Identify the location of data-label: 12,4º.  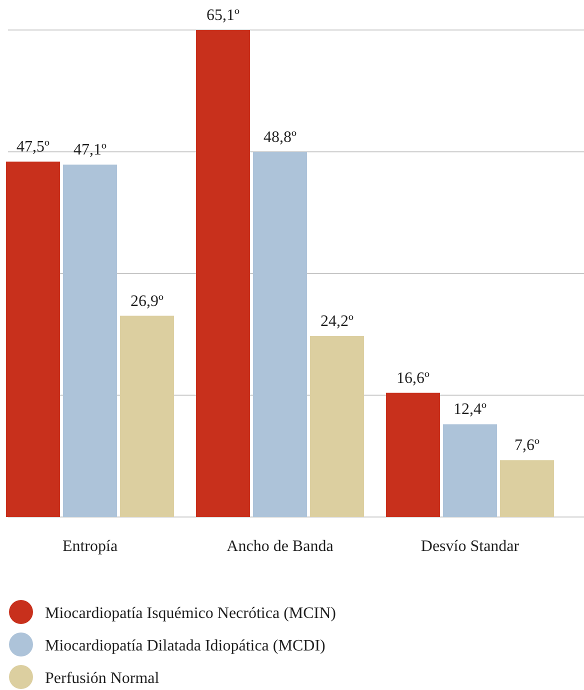
(470, 409).